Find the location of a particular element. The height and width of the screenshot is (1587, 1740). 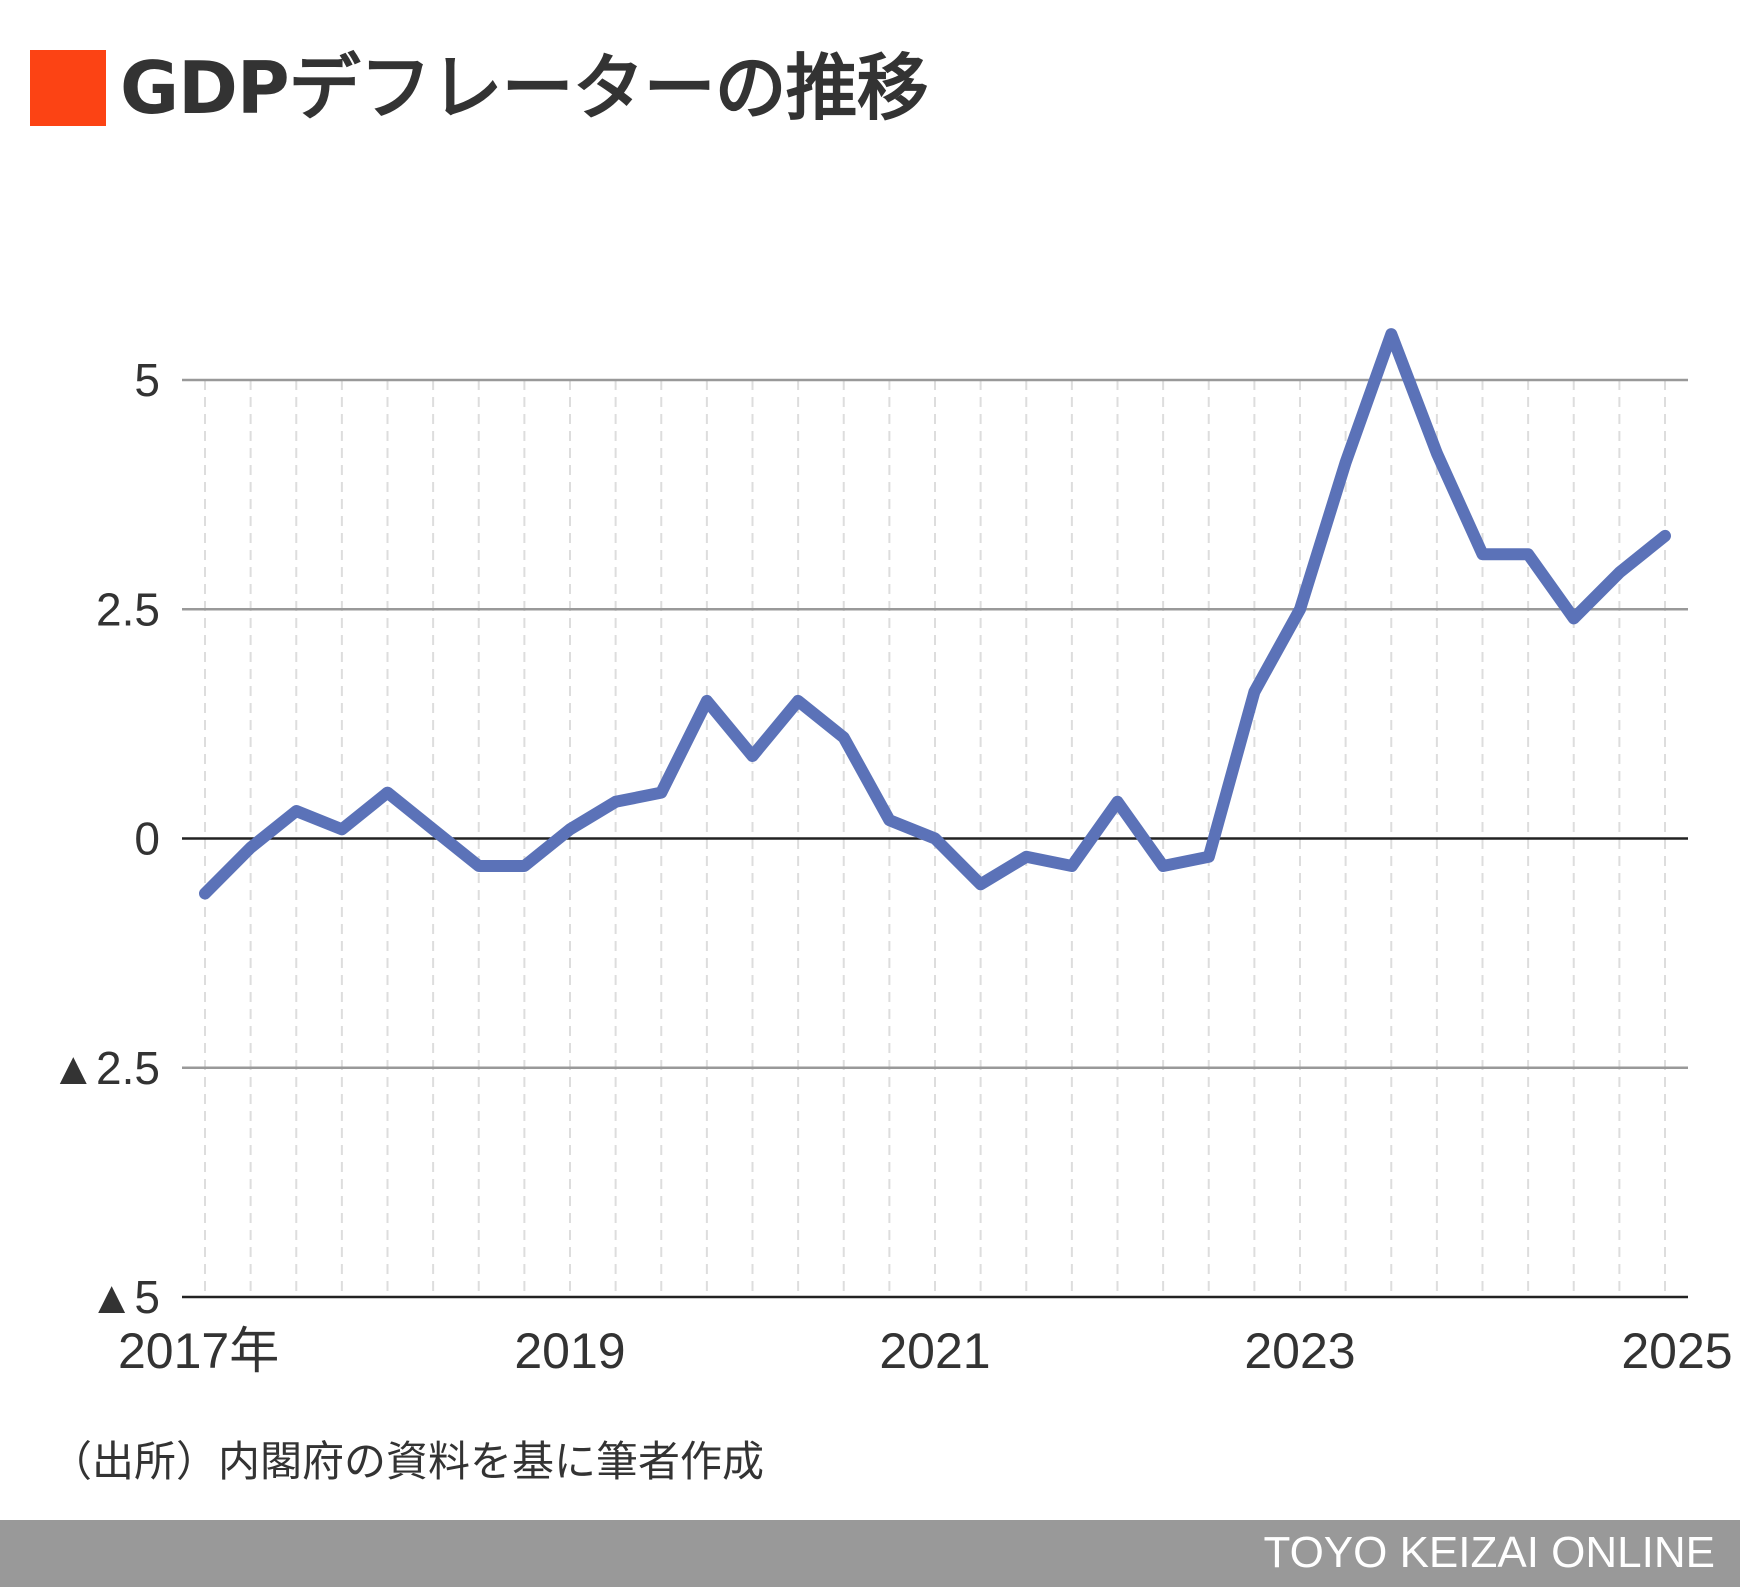

x-tick-label: 2021 is located at coordinates (934, 1351).